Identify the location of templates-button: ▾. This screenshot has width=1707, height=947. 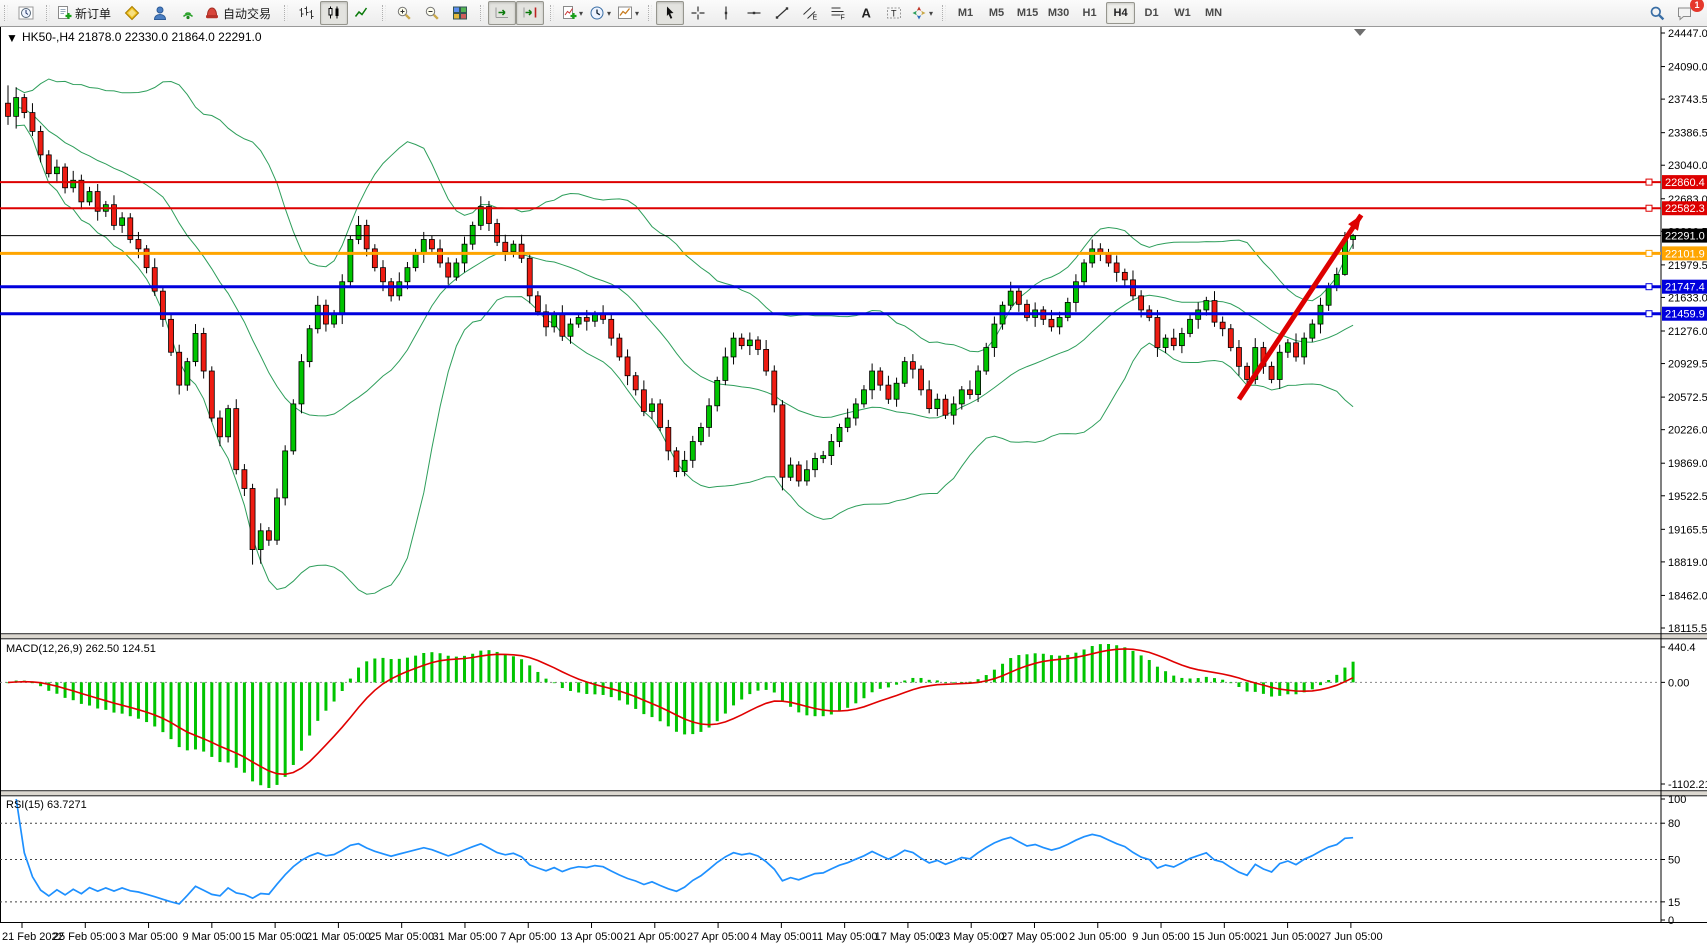
(628, 13).